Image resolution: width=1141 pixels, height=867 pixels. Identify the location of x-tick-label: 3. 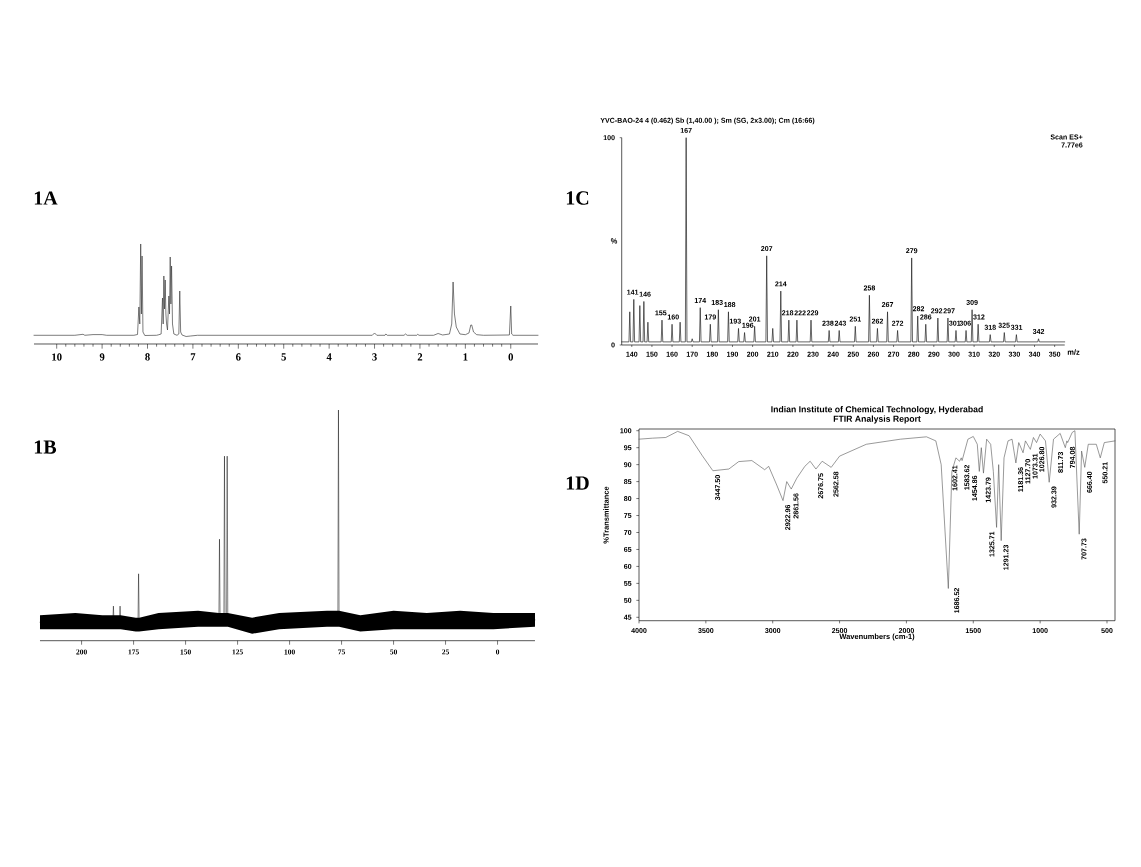
(374, 357).